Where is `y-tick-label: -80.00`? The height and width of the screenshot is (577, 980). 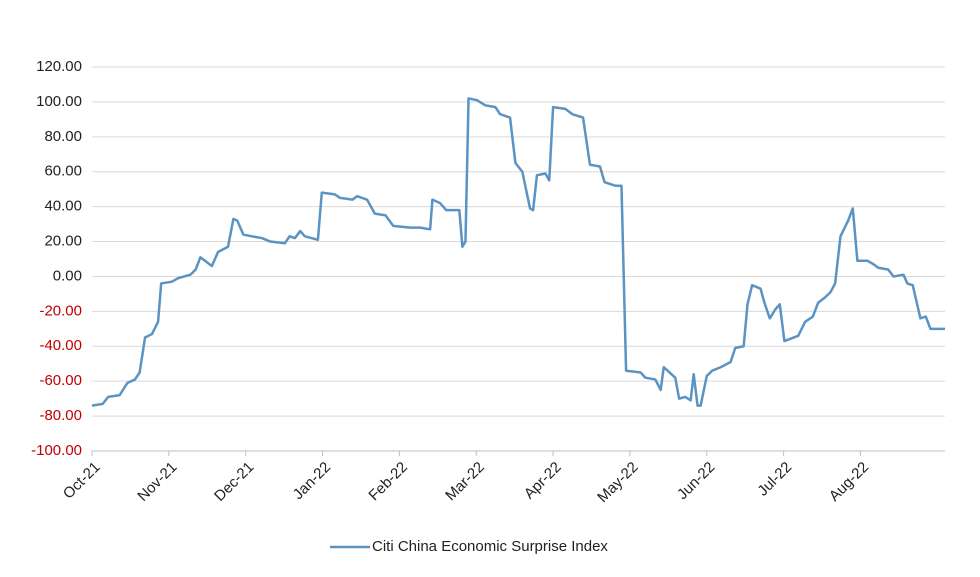 y-tick-label: -80.00 is located at coordinates (60, 415).